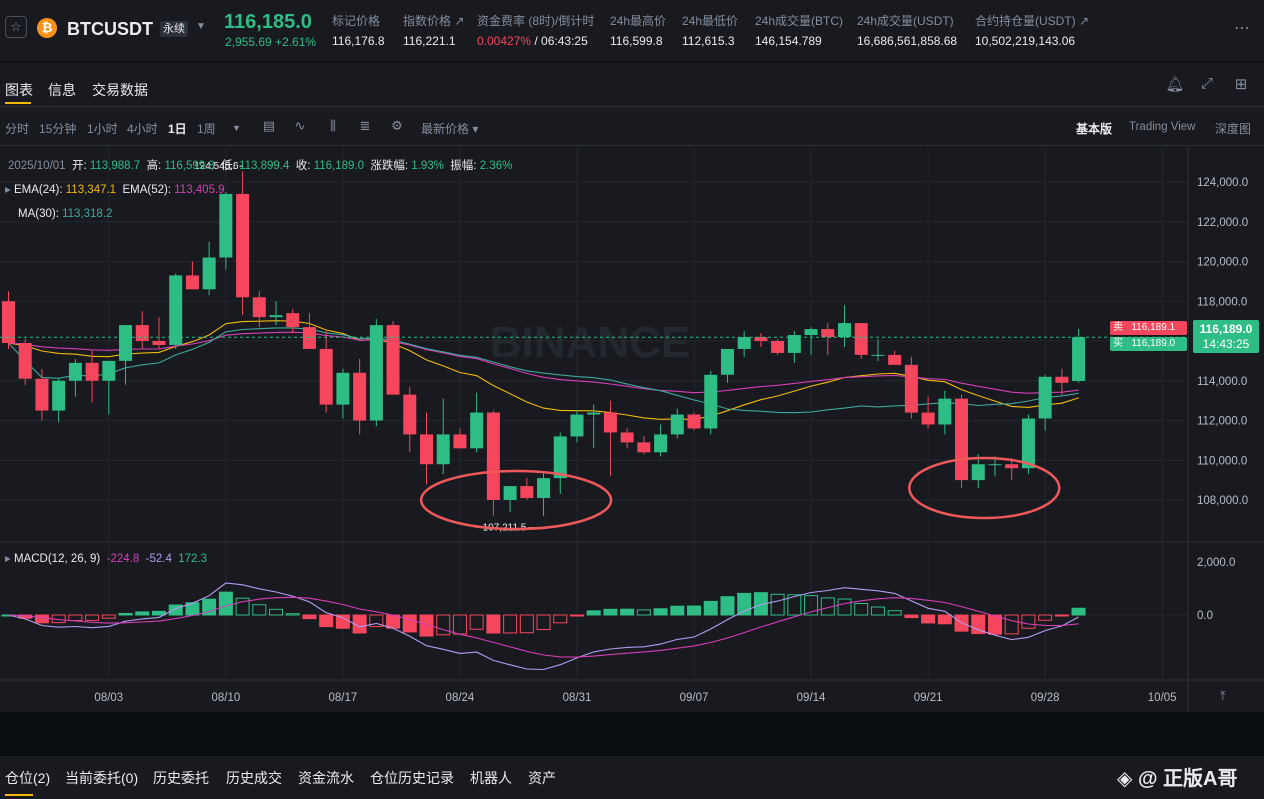 The height and width of the screenshot is (799, 1264). Describe the element at coordinates (1032, 21) in the screenshot. I see `open-interest-label: 合约持仓量(USDT) ↗` at that location.